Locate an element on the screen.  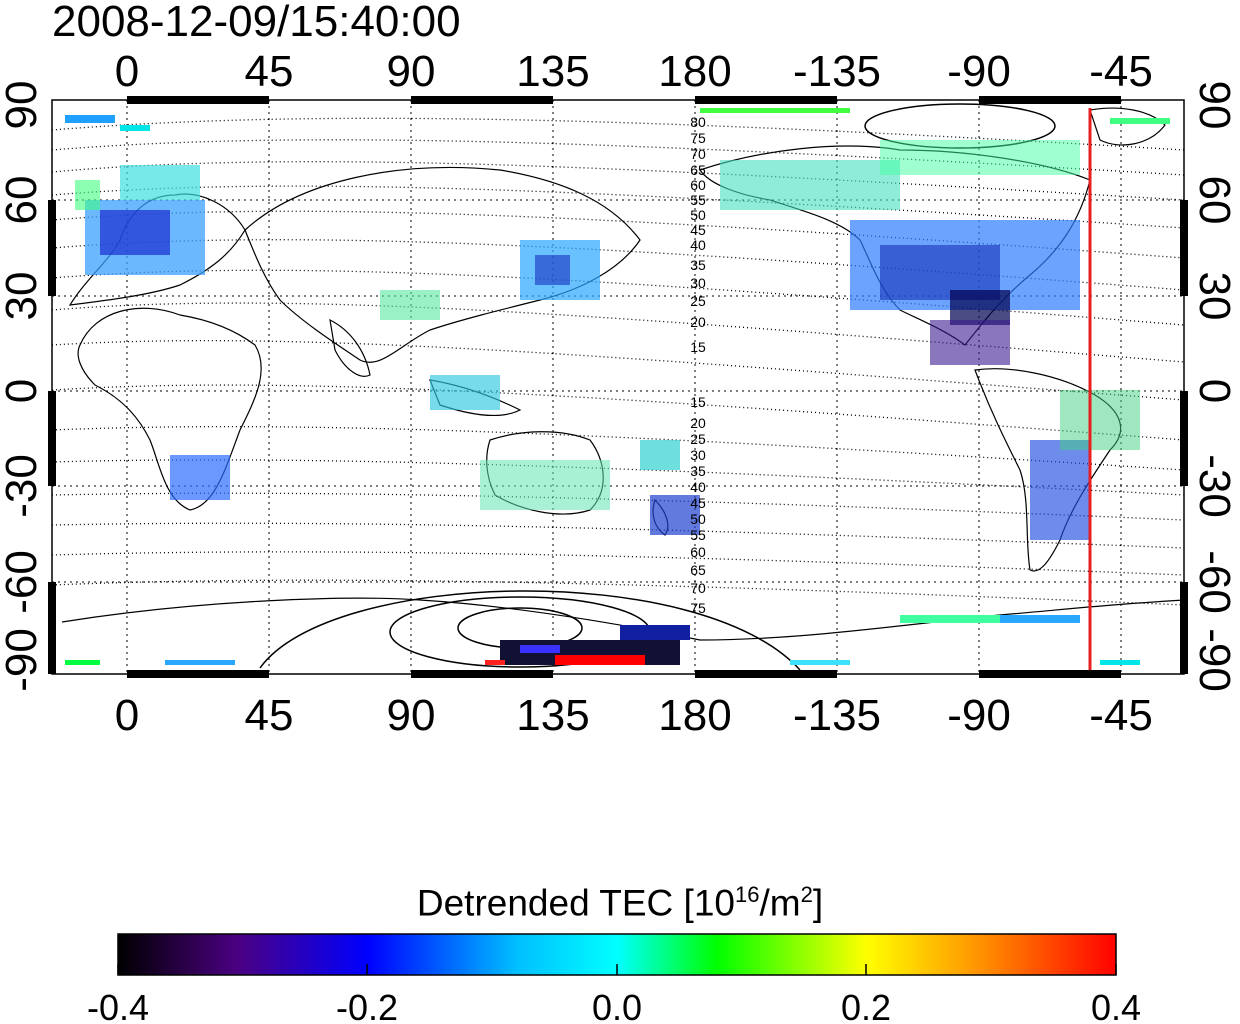
bottom-axis-label: 135 is located at coordinates (552, 715).